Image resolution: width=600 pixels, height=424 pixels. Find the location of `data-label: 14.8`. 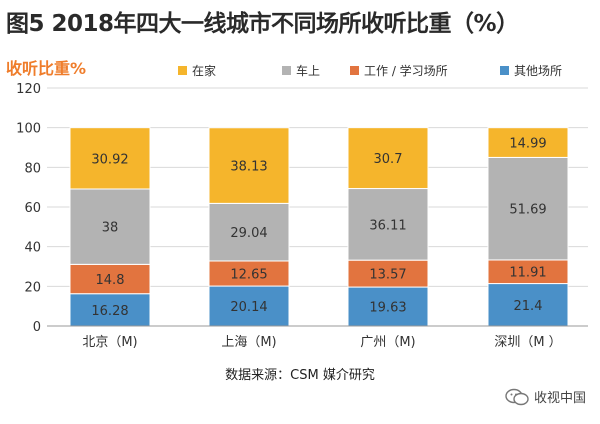

data-label: 14.8 is located at coordinates (110, 280).